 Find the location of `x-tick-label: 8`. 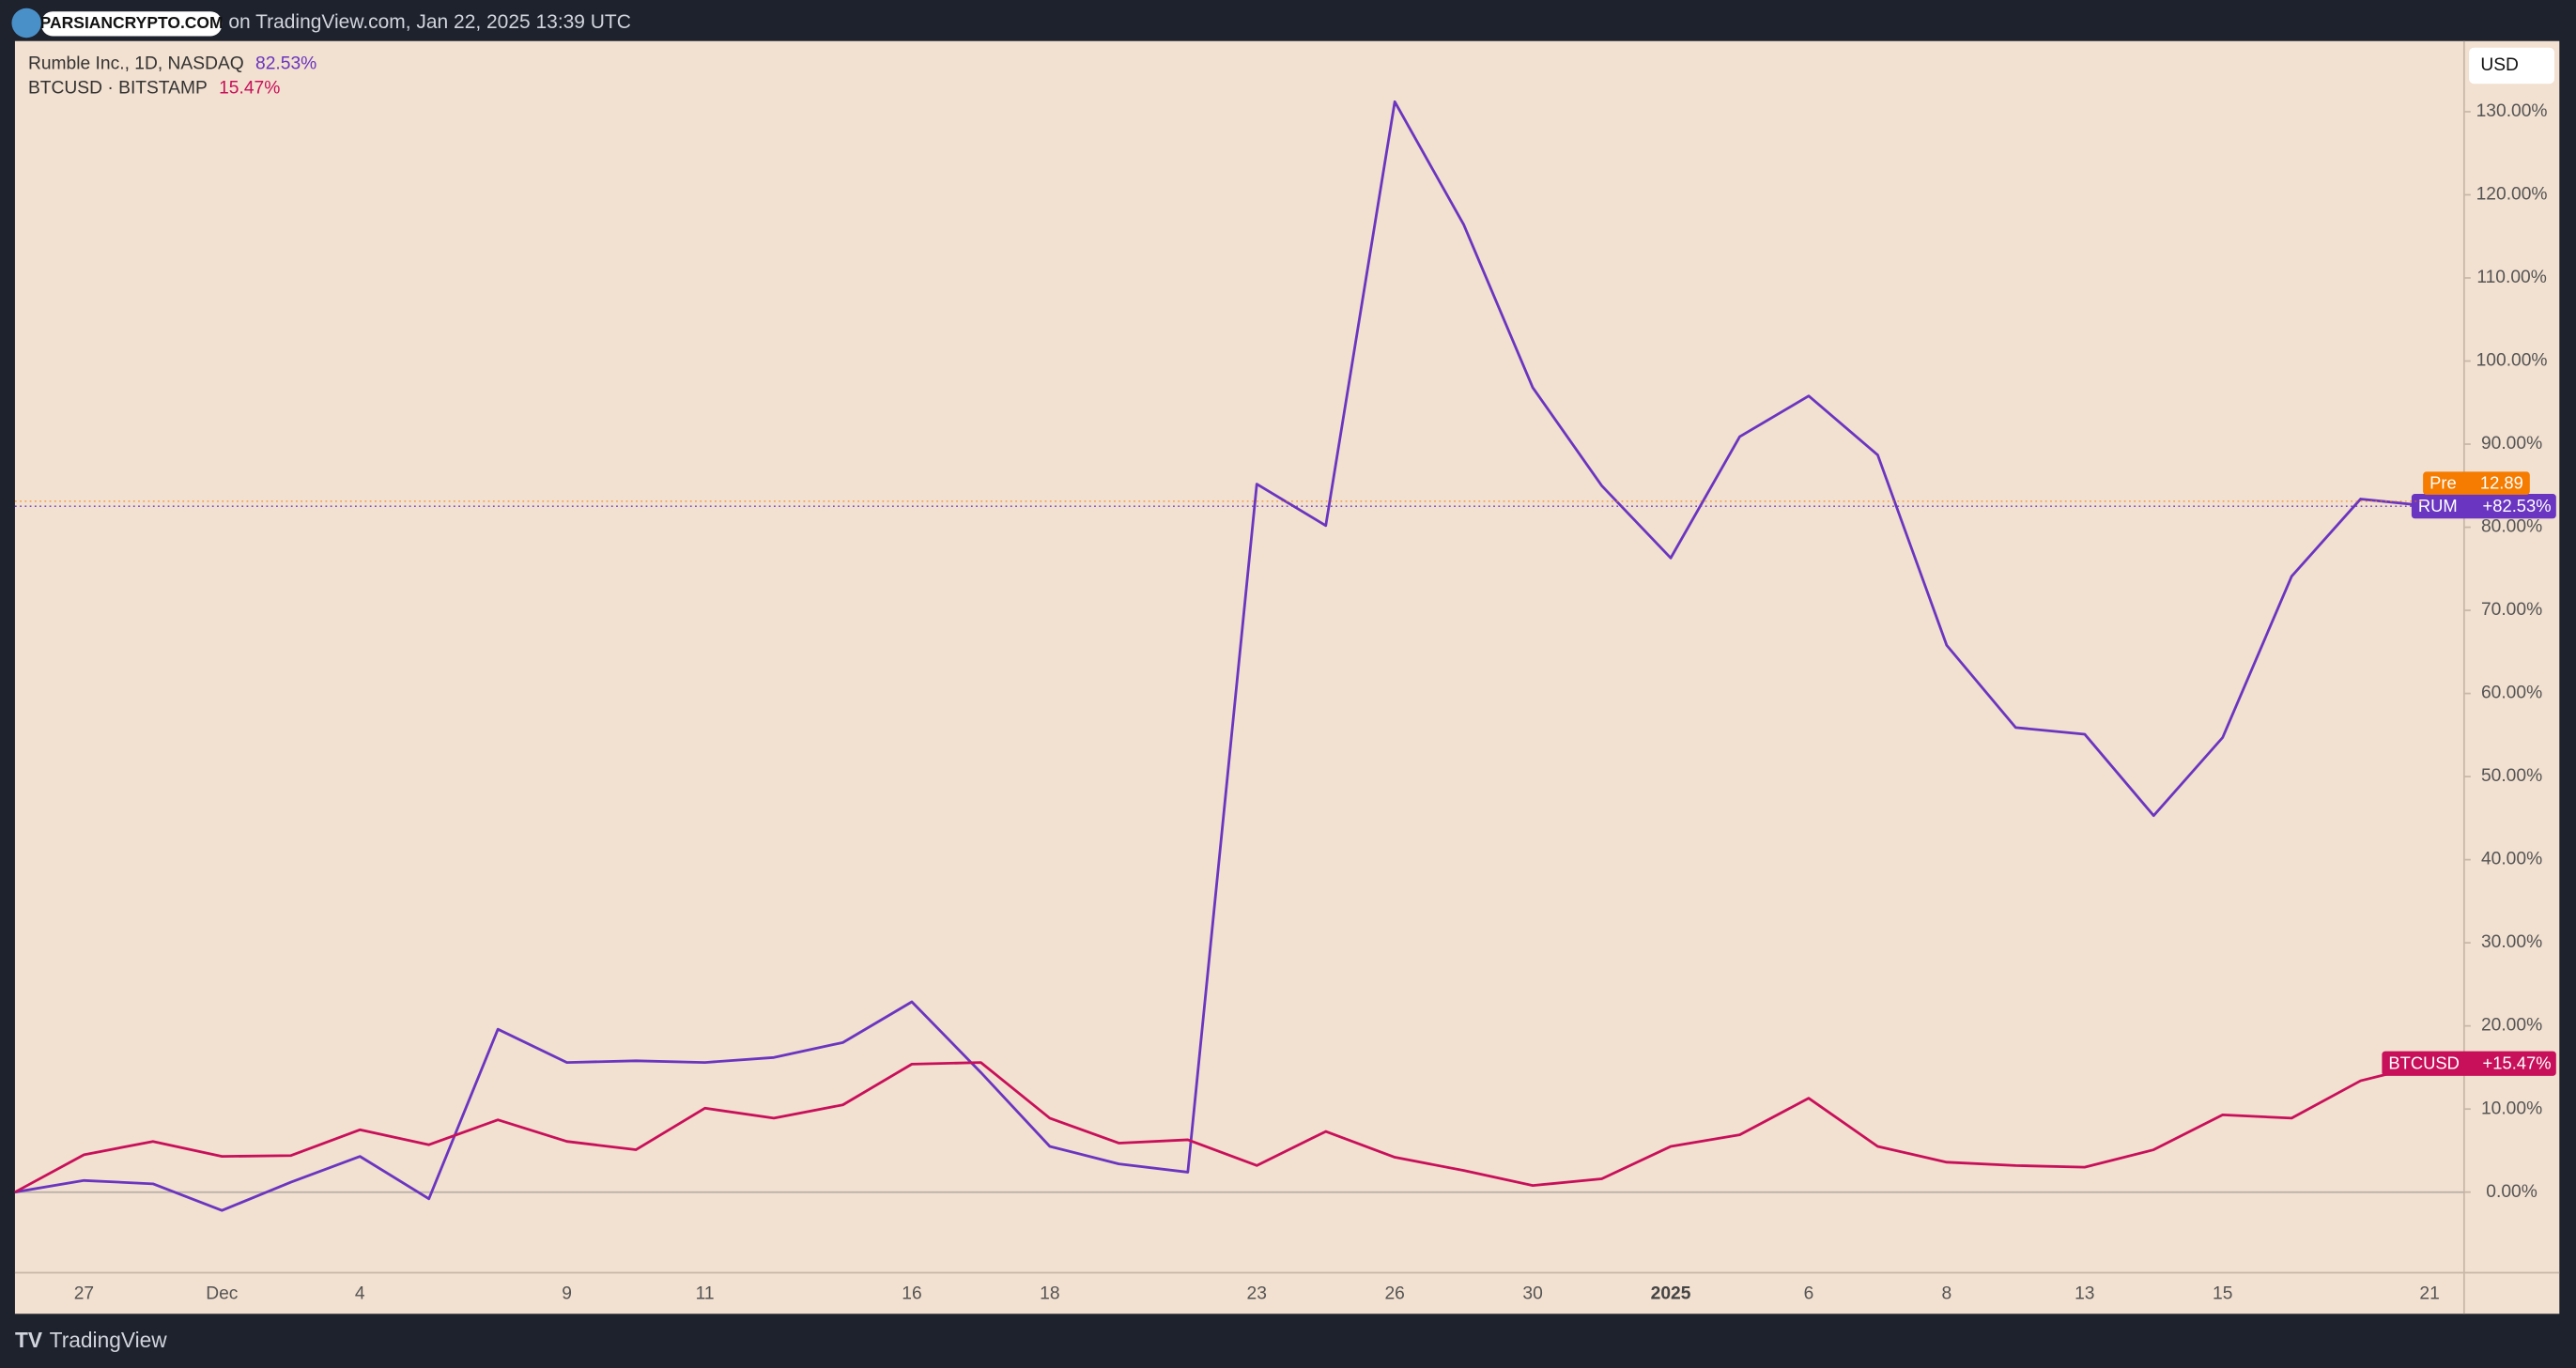

x-tick-label: 8 is located at coordinates (1947, 1293).